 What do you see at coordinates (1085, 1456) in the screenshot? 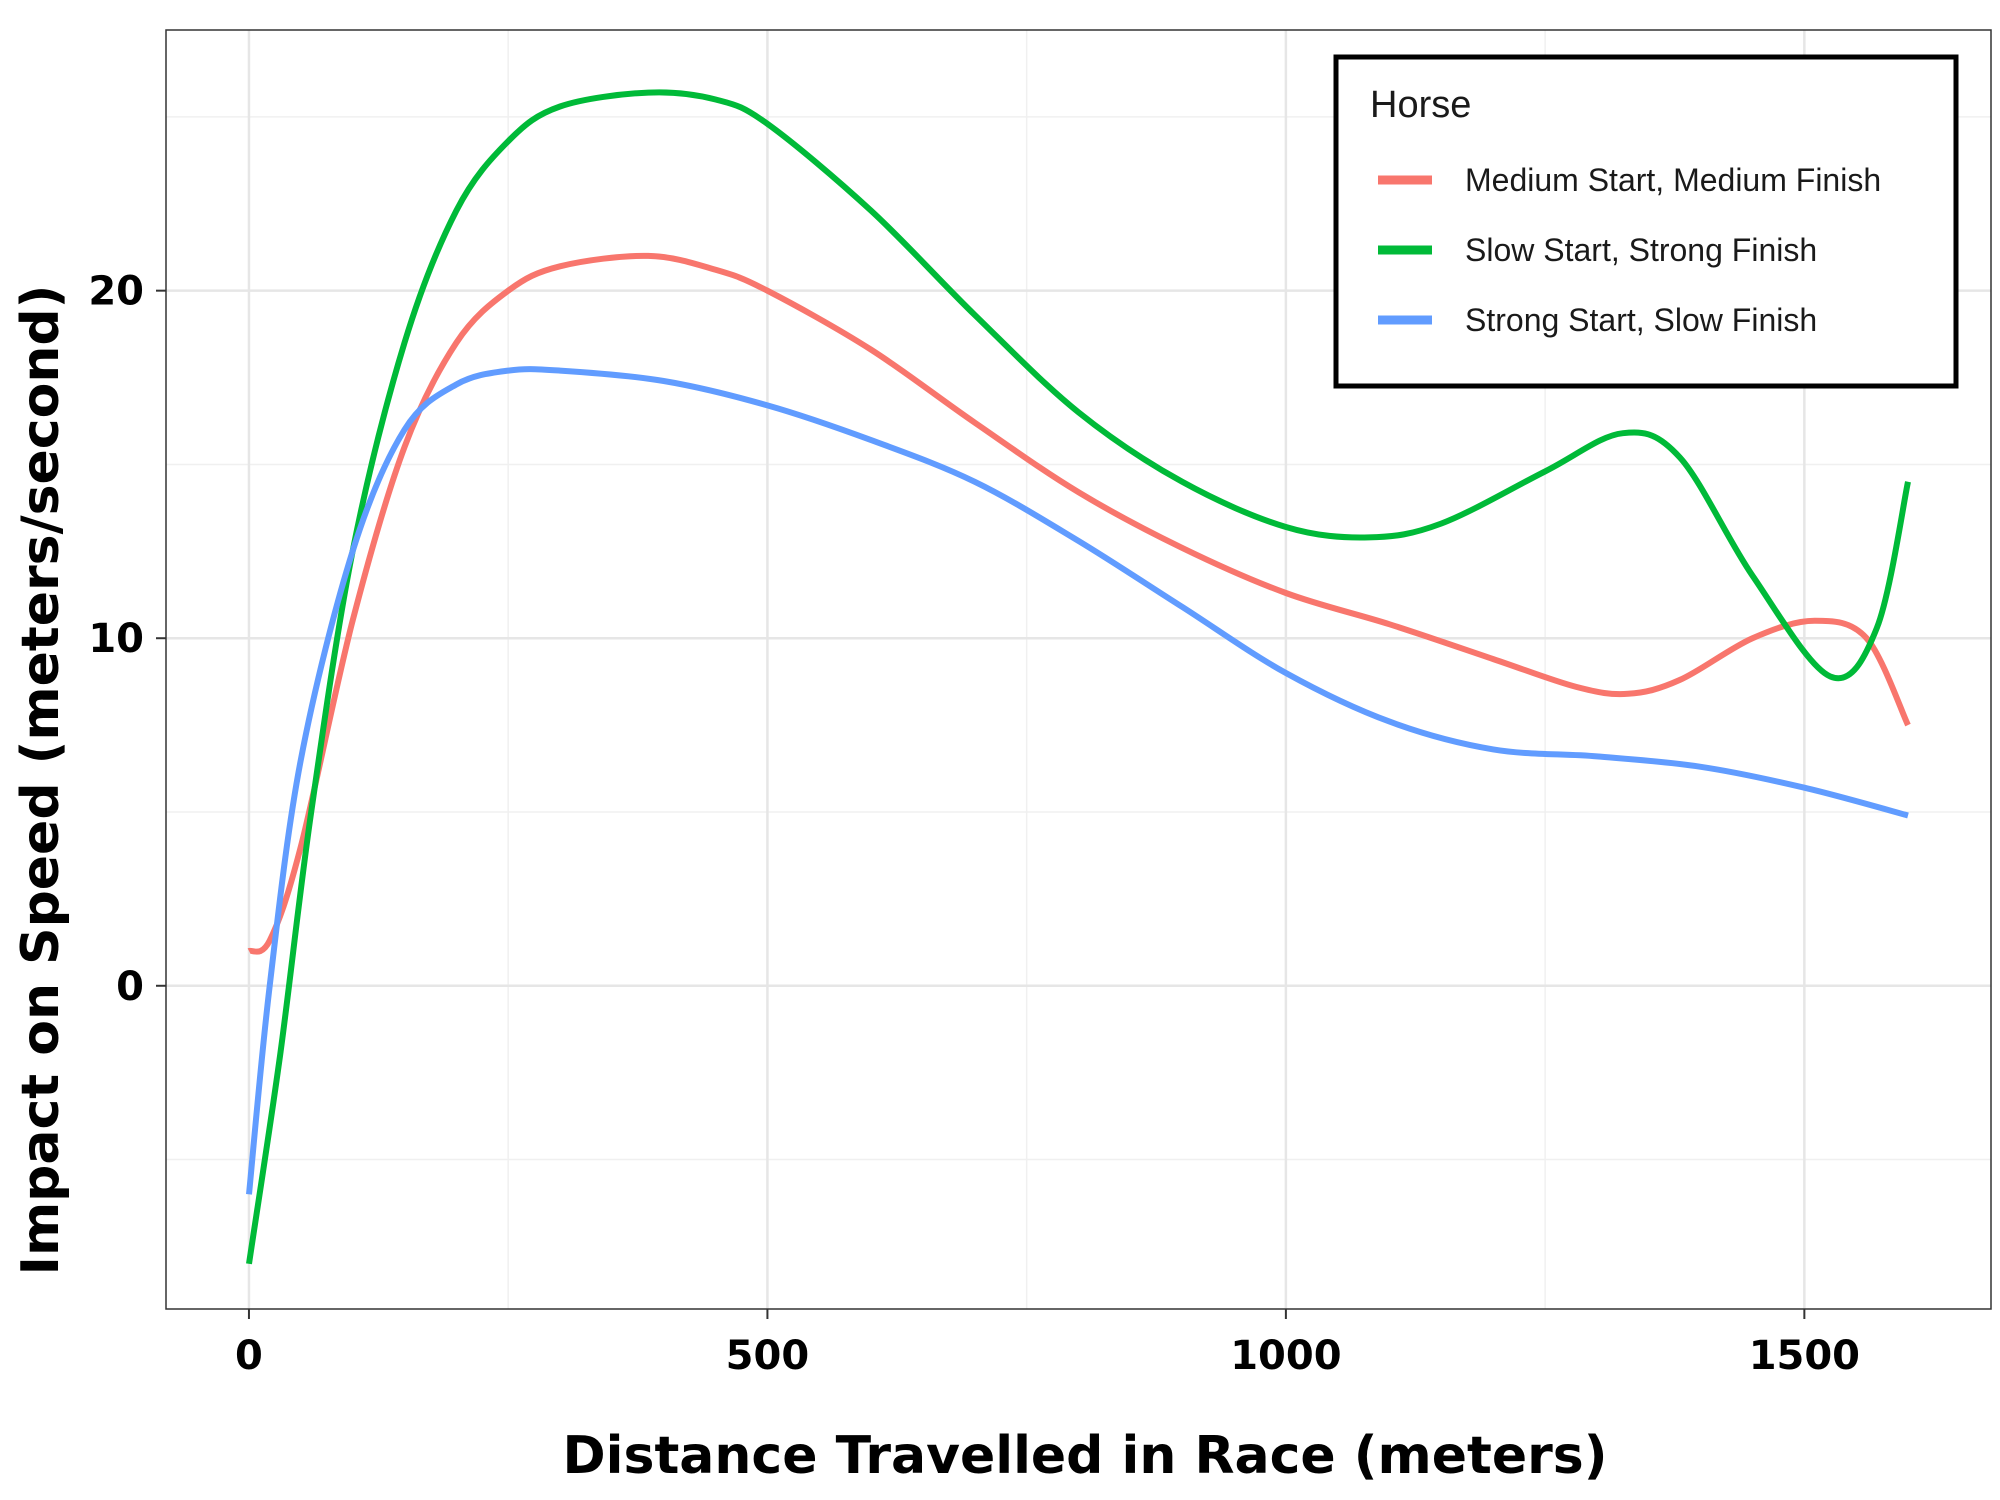
I see `x-axis-title: Distance Travelled in Race (meters)` at bounding box center [1085, 1456].